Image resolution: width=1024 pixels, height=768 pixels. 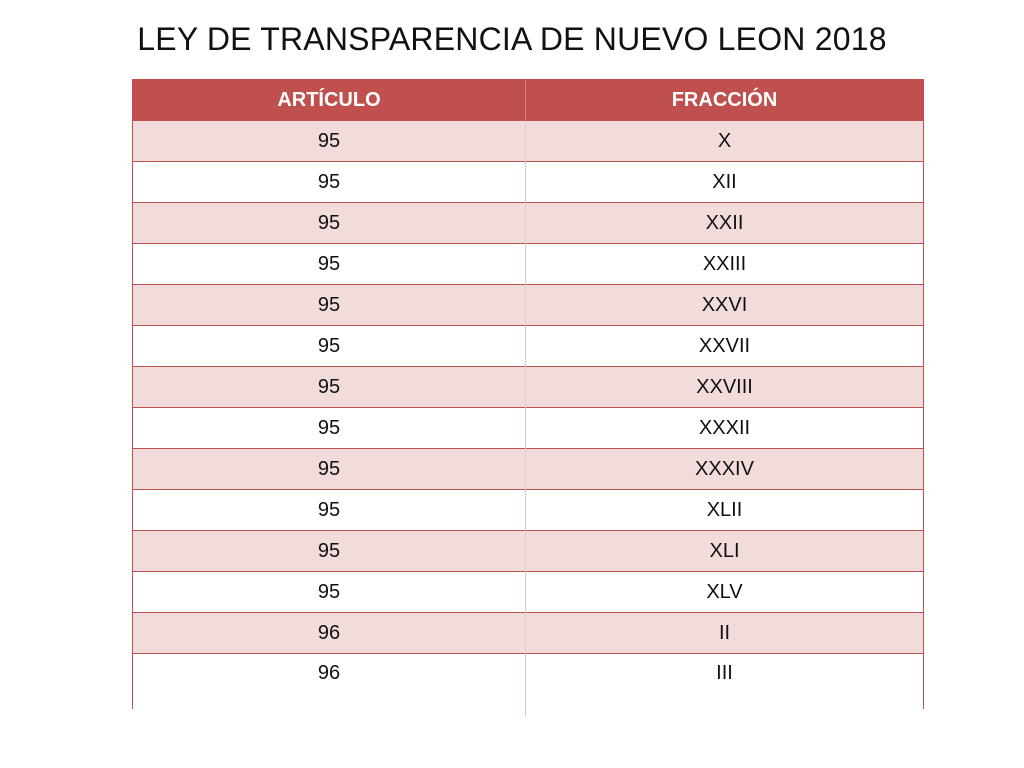 What do you see at coordinates (724, 510) in the screenshot?
I see `cell-fraccion: XLII` at bounding box center [724, 510].